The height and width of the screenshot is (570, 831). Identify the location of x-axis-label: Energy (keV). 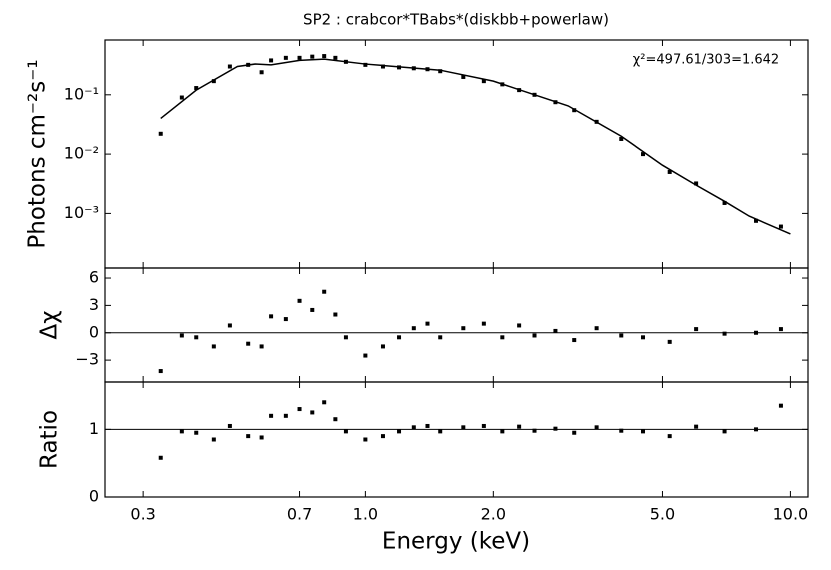
(456, 542).